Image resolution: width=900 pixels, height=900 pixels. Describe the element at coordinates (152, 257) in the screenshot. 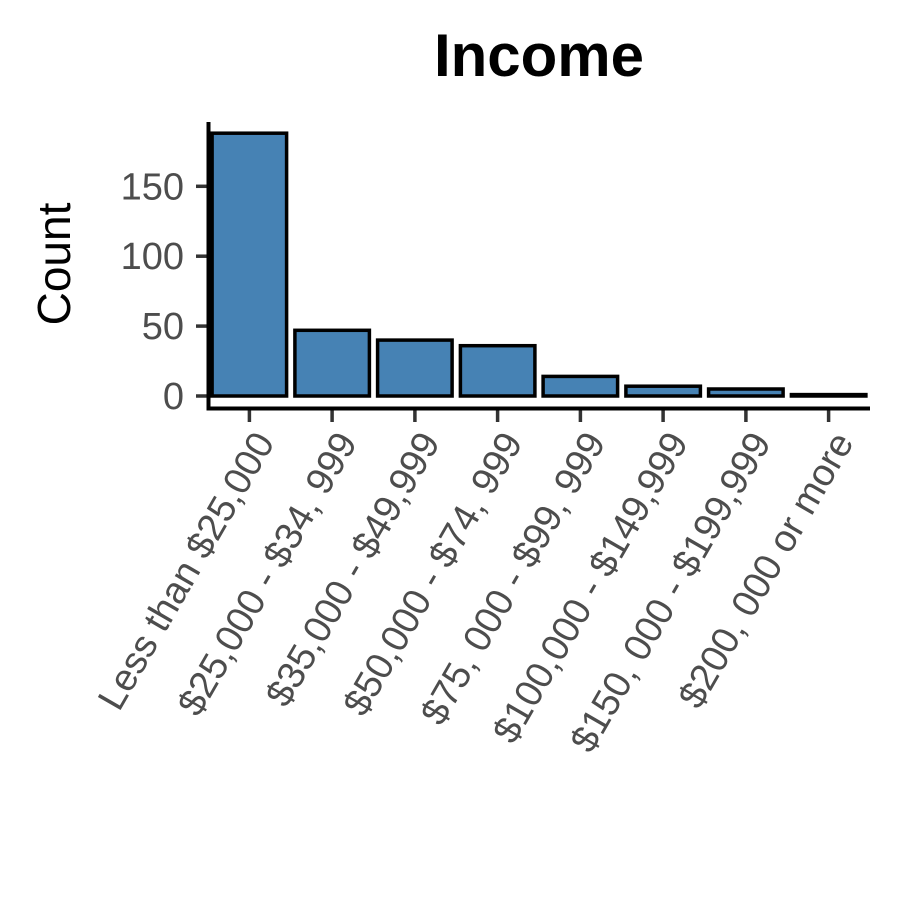

I see `y-tick-label-2: 100` at that location.